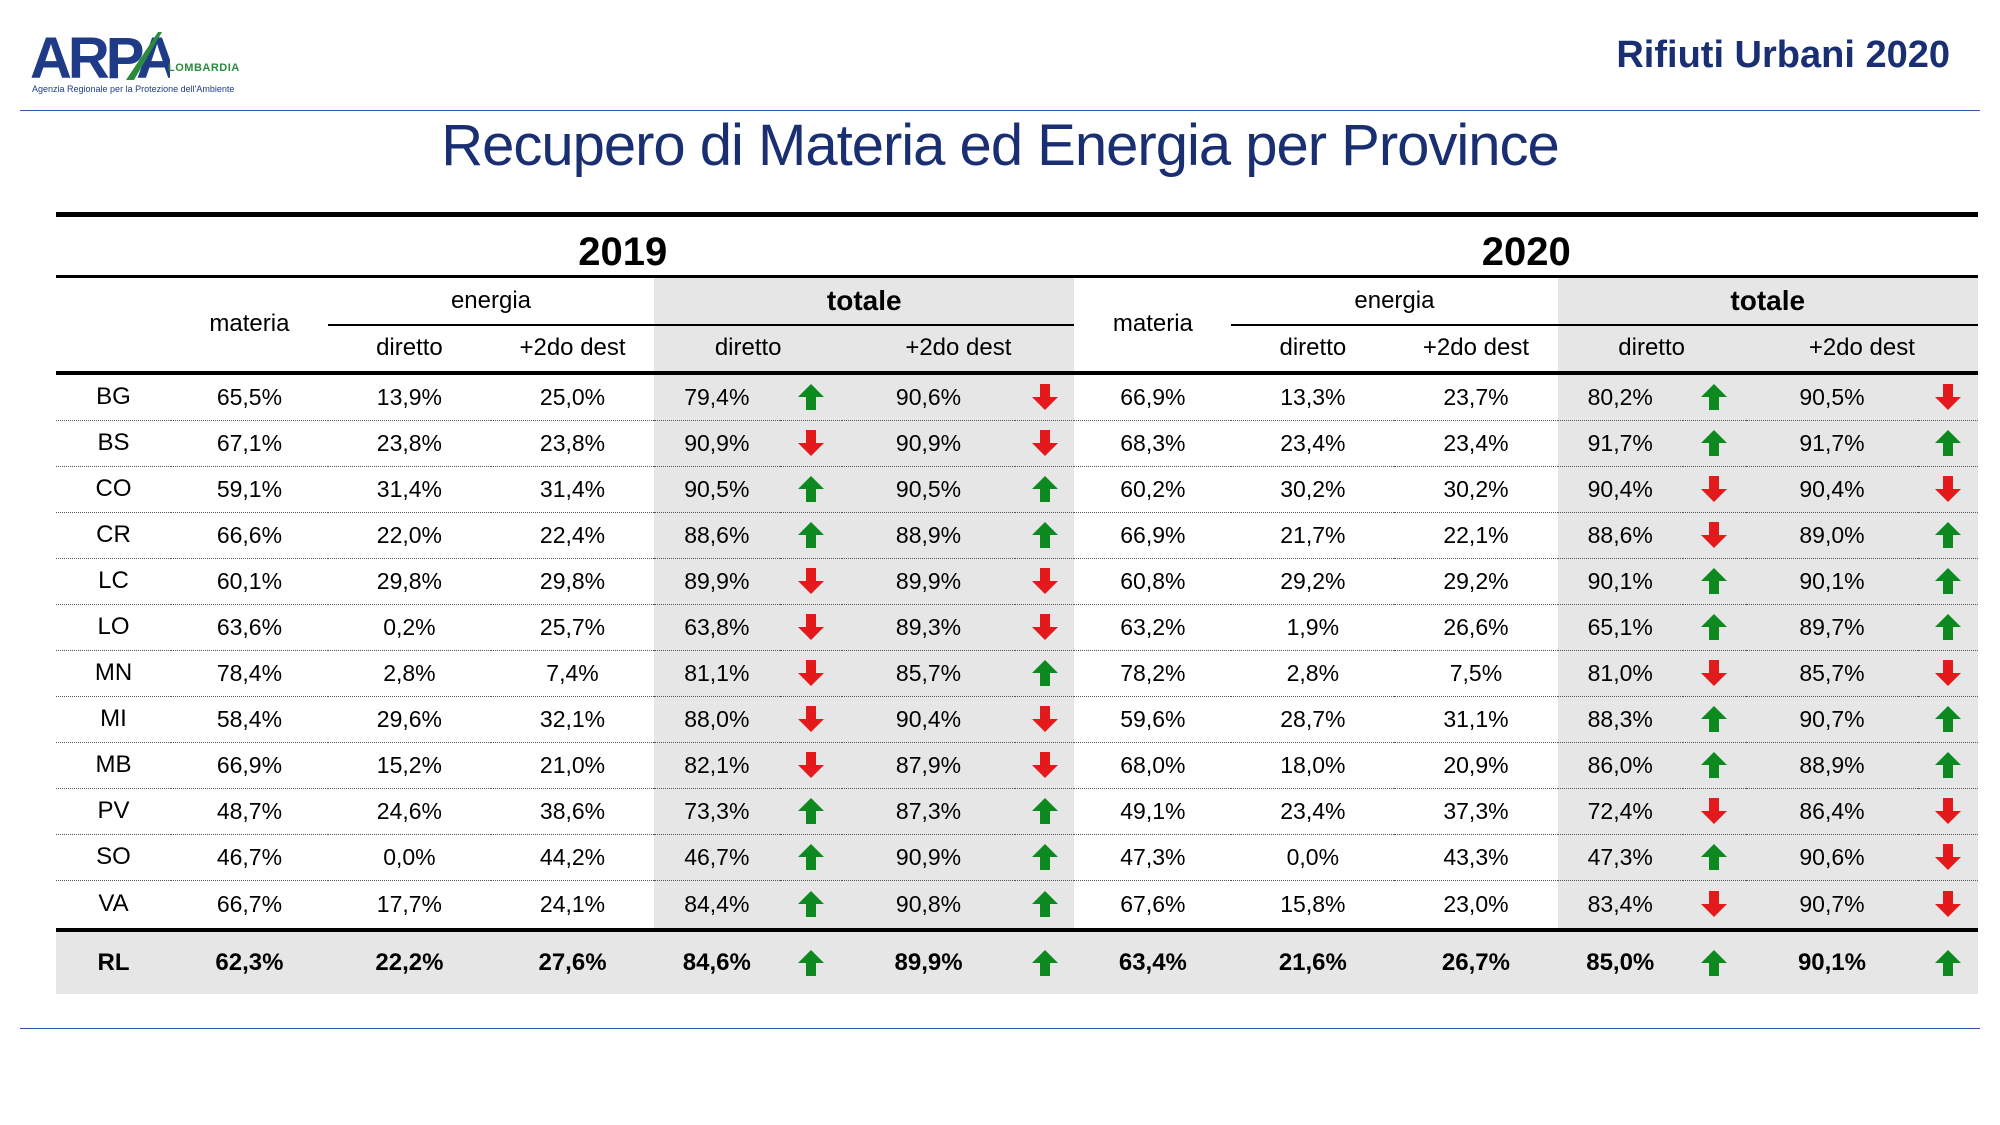 The height and width of the screenshot is (1125, 2000). What do you see at coordinates (1476, 857) in the screenshot?
I see `en-dest-value-y2020: 43,3%` at bounding box center [1476, 857].